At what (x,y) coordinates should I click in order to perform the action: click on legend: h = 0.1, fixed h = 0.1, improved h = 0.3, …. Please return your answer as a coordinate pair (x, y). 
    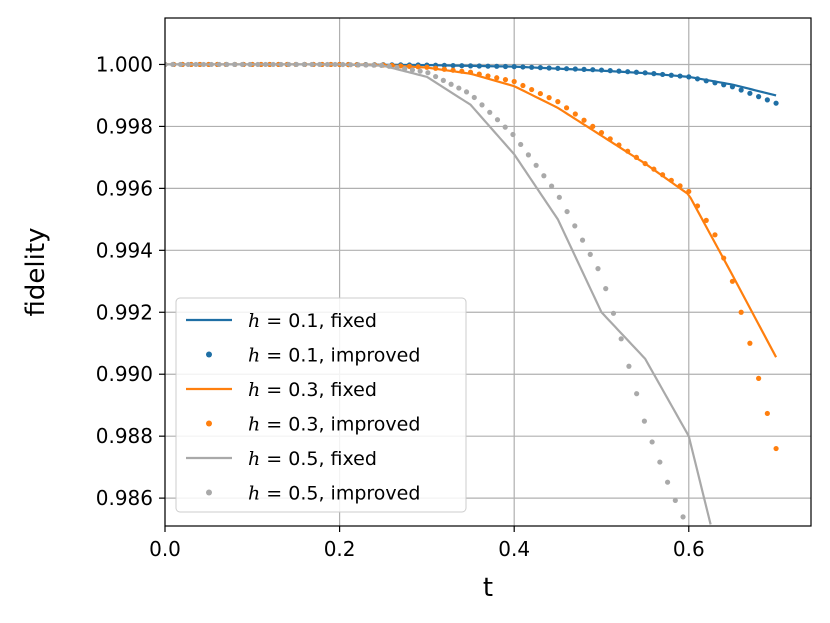
    Looking at the image, I should click on (321, 405).